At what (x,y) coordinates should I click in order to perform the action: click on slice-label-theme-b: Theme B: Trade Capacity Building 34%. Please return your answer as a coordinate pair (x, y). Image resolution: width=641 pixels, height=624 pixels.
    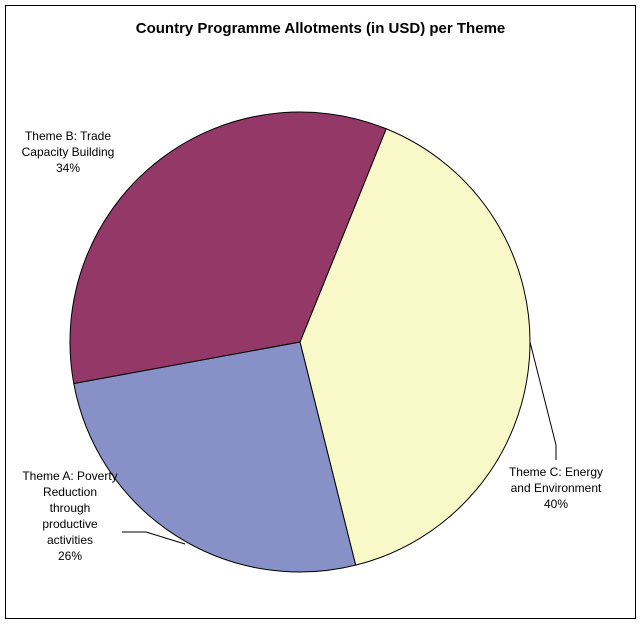
    Looking at the image, I should click on (68, 152).